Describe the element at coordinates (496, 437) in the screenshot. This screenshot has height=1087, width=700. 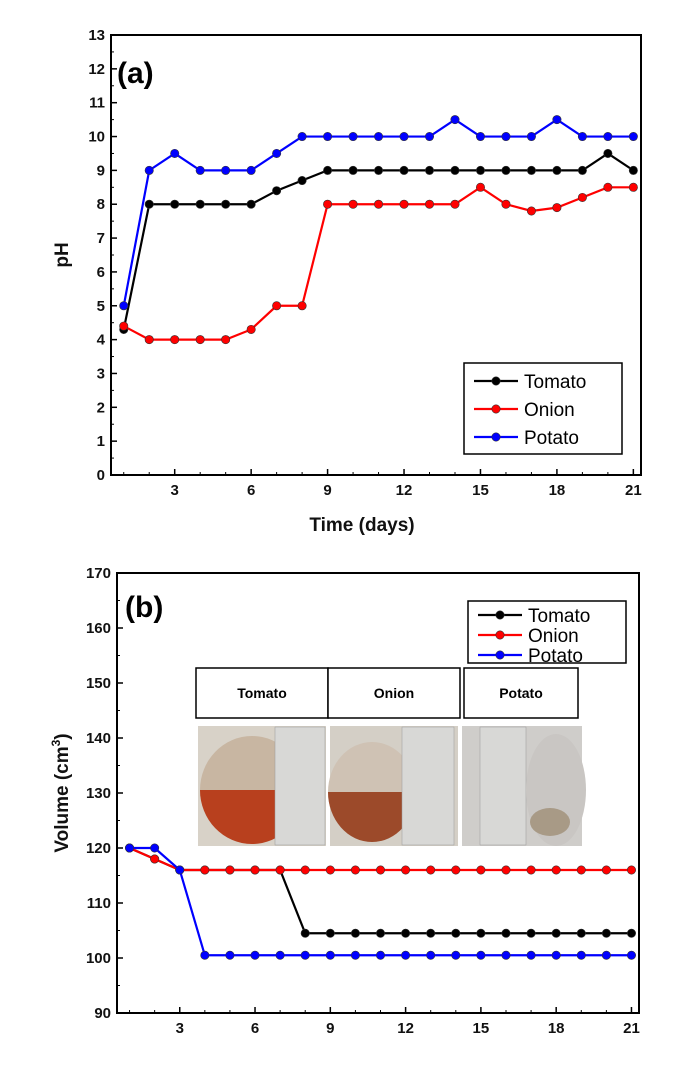
I see `panel-a-legend-potato-swatch-marker` at that location.